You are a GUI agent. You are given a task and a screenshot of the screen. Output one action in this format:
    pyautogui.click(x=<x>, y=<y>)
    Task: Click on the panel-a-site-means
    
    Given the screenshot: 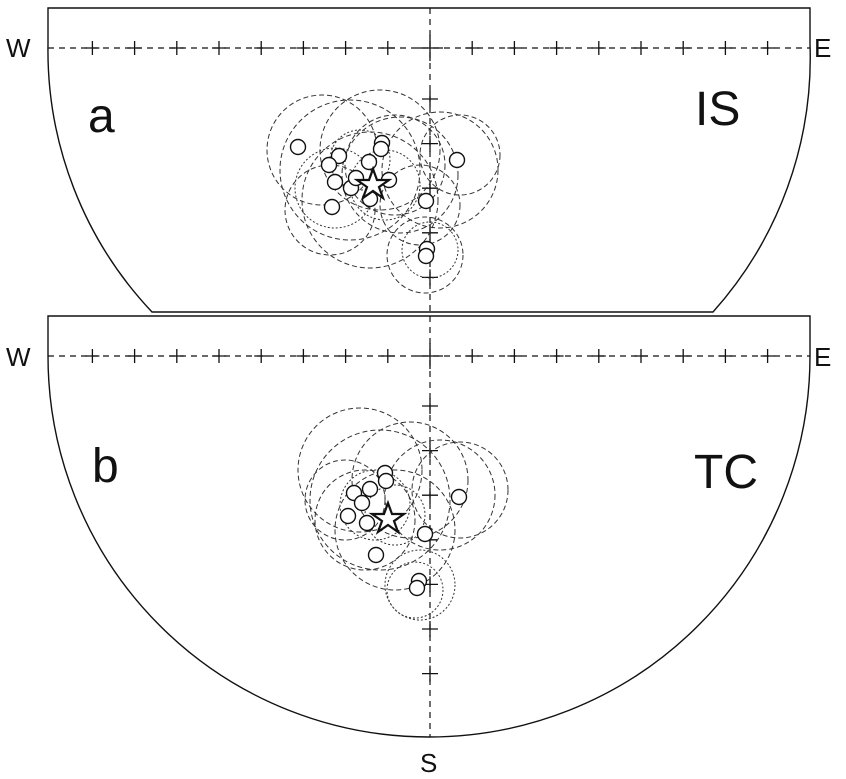 What is the action you would take?
    pyautogui.click(x=377, y=199)
    